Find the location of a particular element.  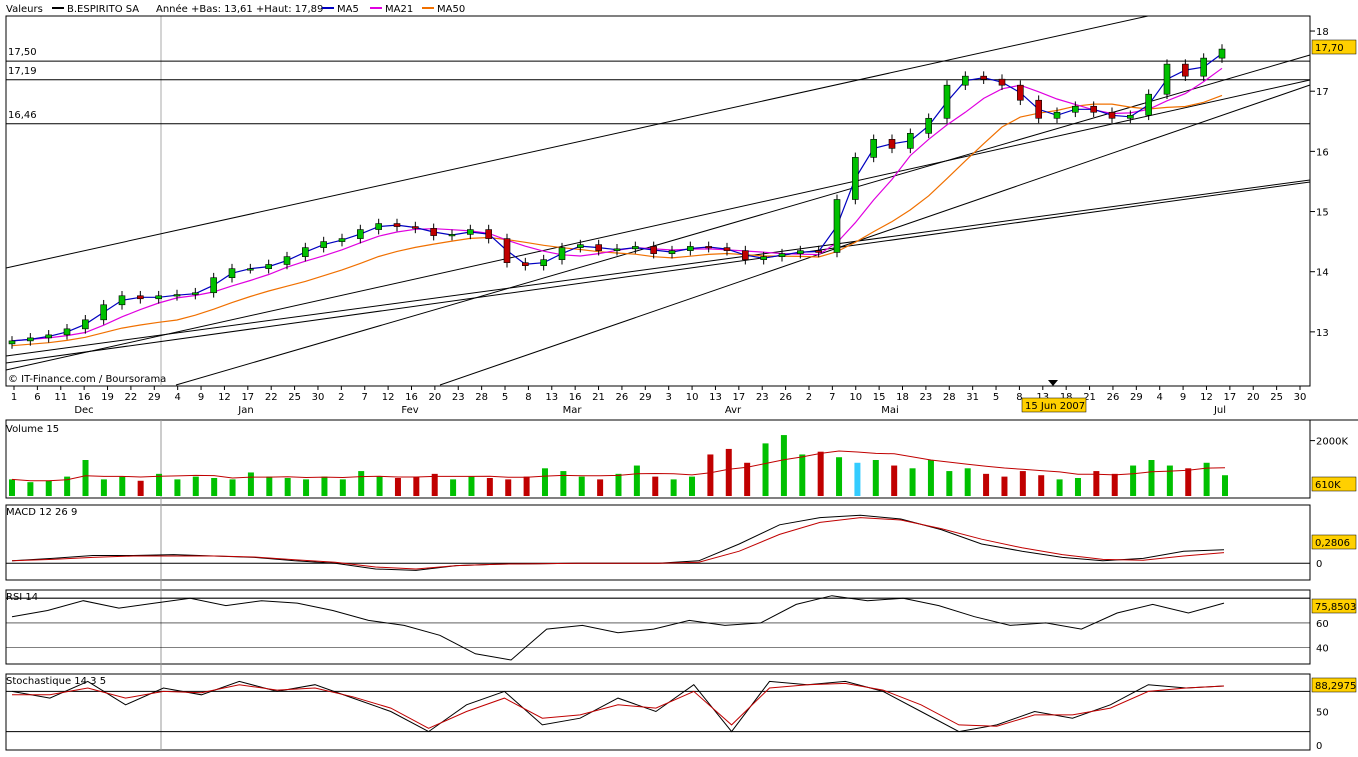

last-stoch-box is located at coordinates (1334, 685).